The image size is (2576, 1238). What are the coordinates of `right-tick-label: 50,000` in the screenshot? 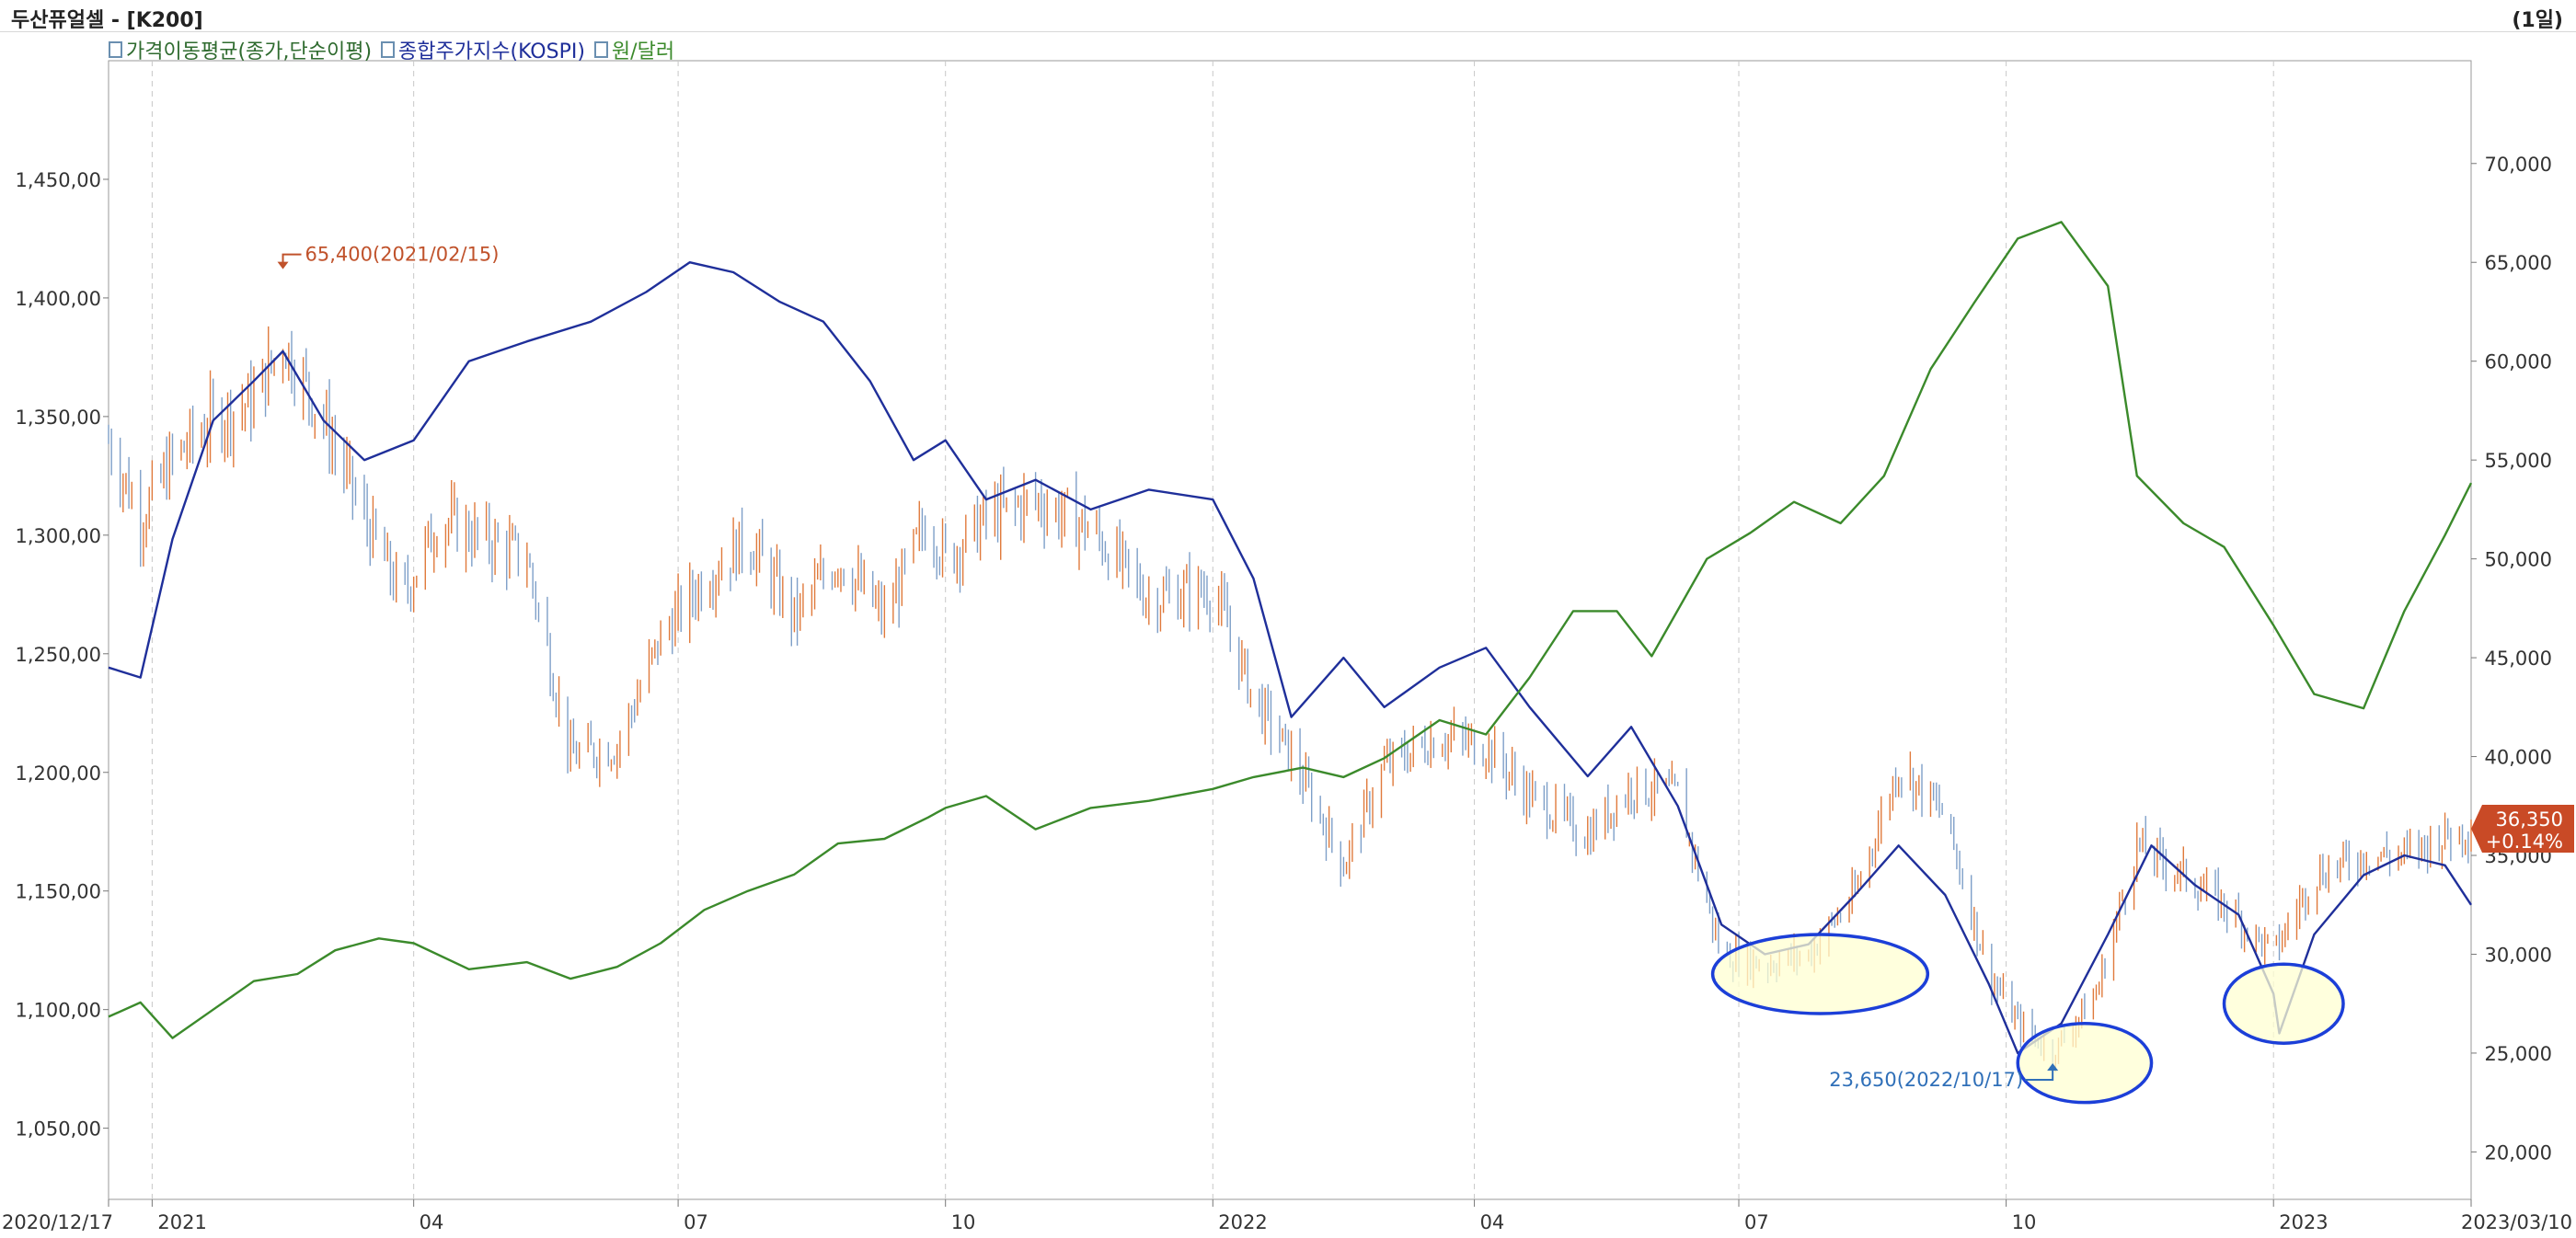 It's located at (2518, 560).